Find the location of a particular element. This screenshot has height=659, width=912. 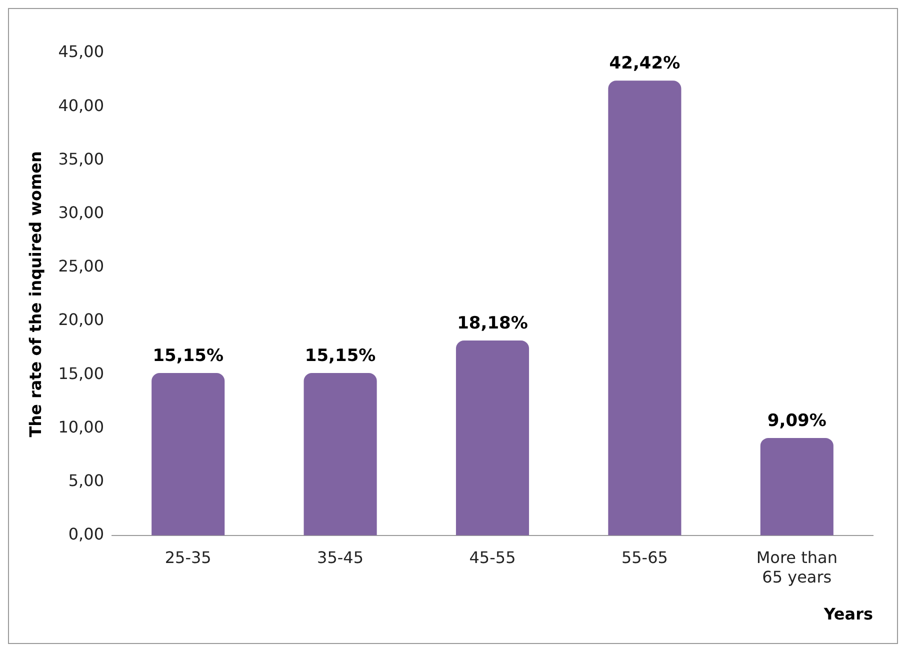

data-label: 18,18% is located at coordinates (492, 323).